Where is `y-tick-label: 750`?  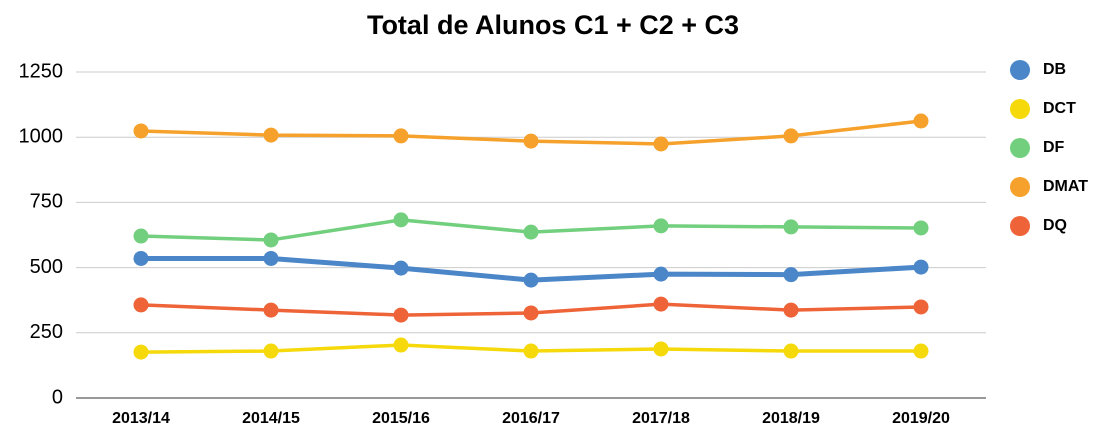
y-tick-label: 750 is located at coordinates (46, 202).